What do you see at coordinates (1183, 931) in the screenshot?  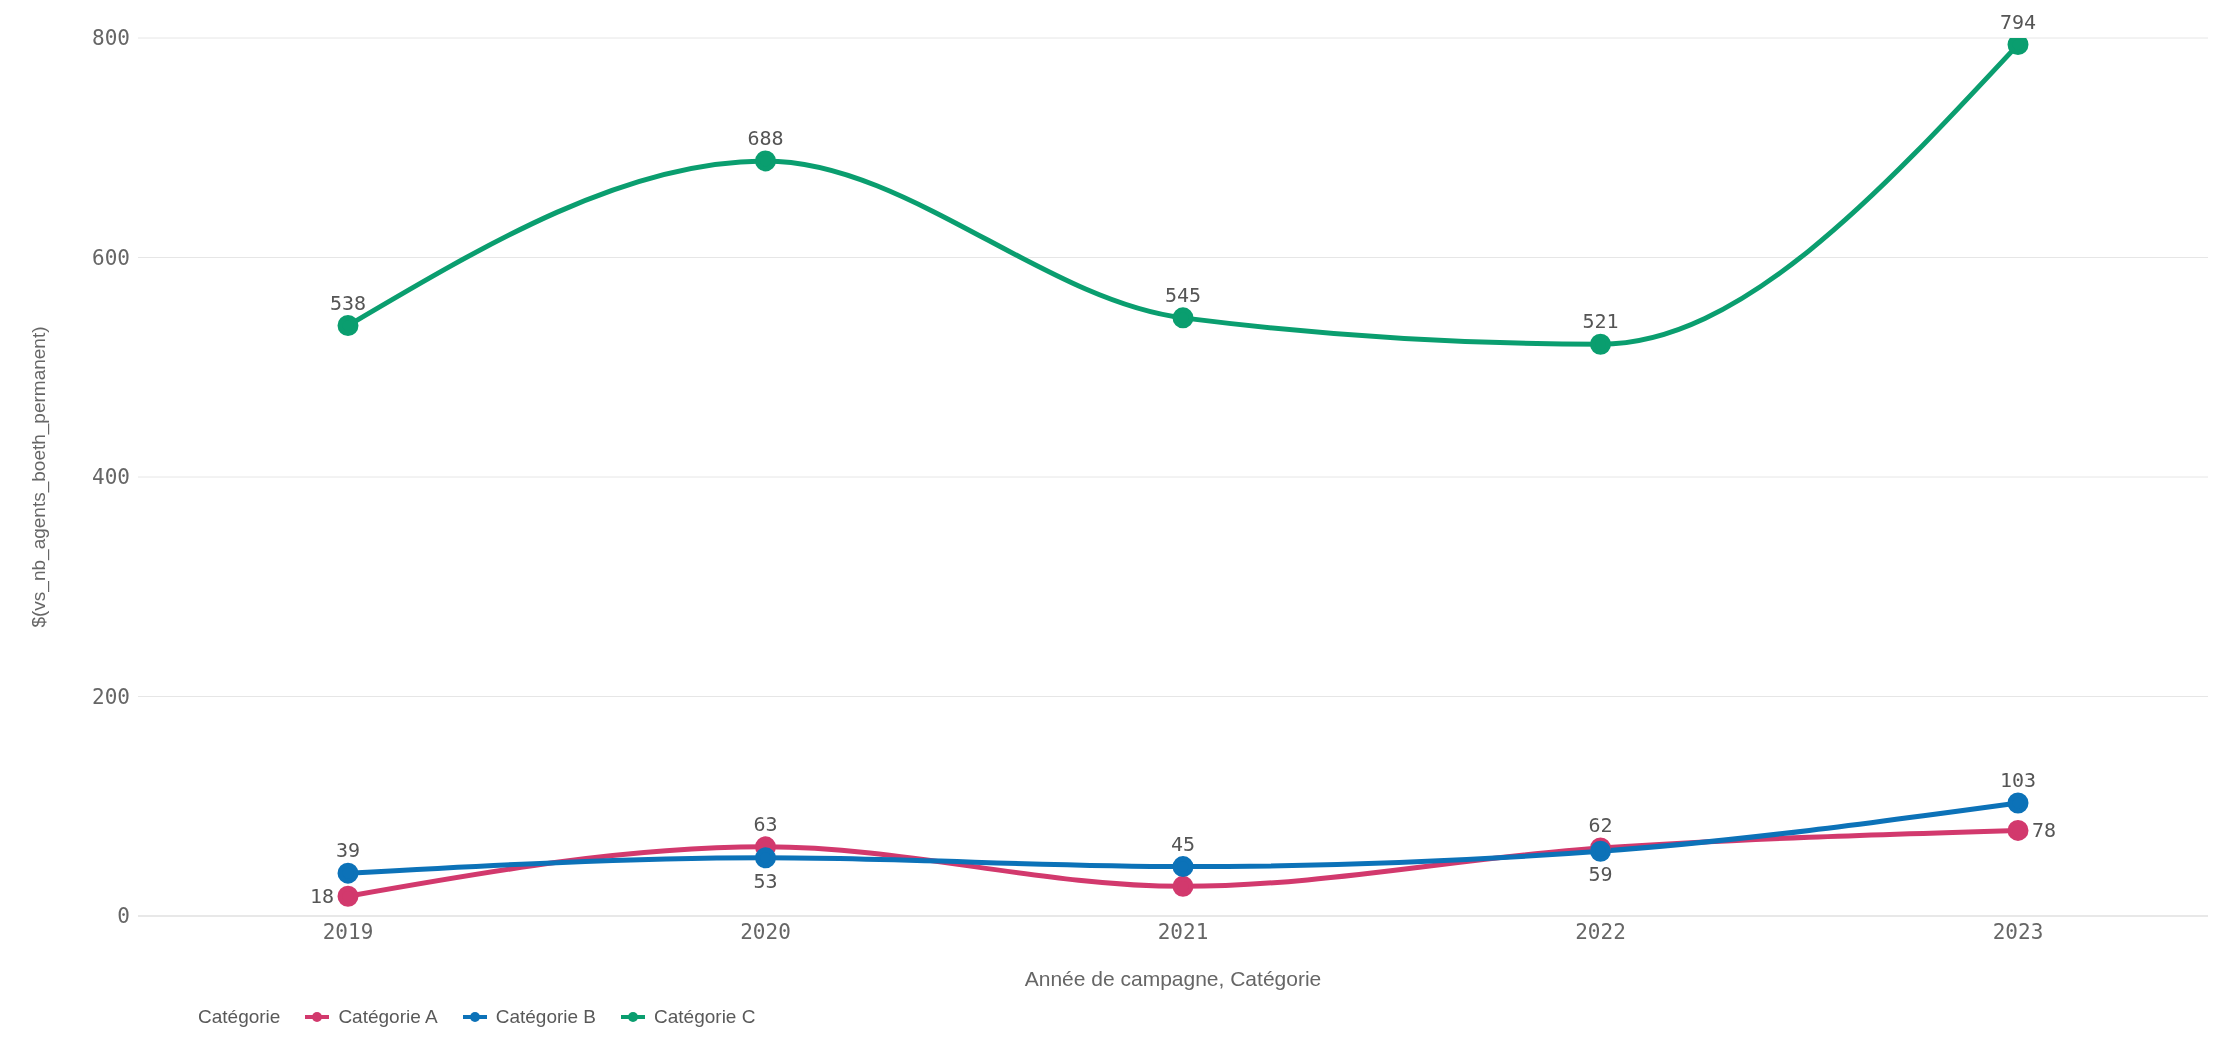 I see `x-tick-label: 2021` at bounding box center [1183, 931].